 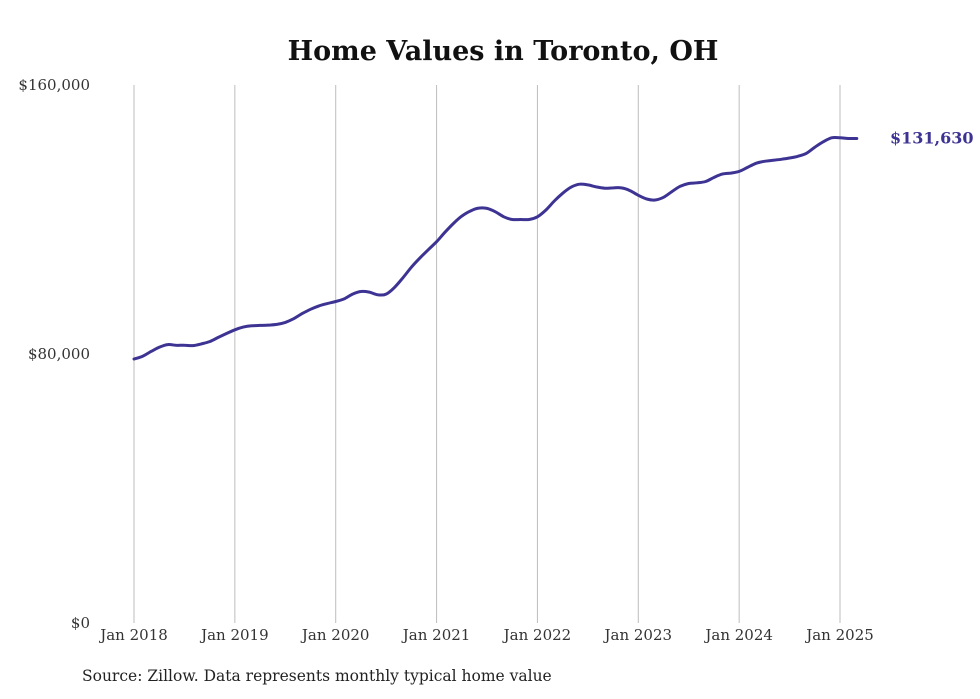 What do you see at coordinates (839, 635) in the screenshot?
I see `x-tick-label: Jan 2025` at bounding box center [839, 635].